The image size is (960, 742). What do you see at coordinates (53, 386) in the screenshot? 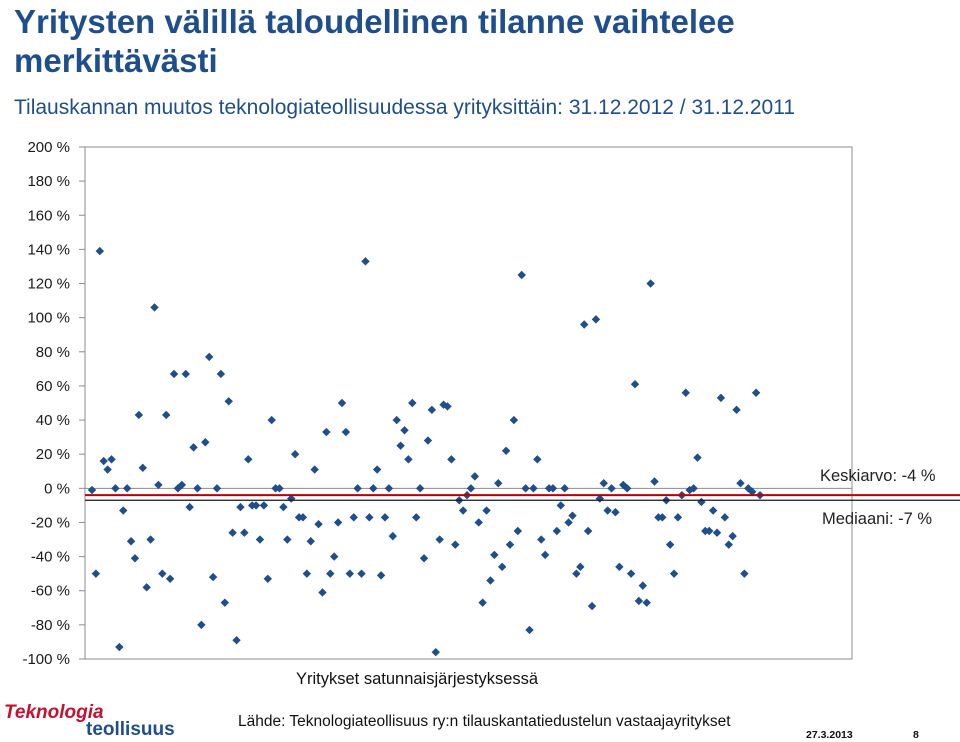
I see `y-tick-label: 60 %` at bounding box center [53, 386].